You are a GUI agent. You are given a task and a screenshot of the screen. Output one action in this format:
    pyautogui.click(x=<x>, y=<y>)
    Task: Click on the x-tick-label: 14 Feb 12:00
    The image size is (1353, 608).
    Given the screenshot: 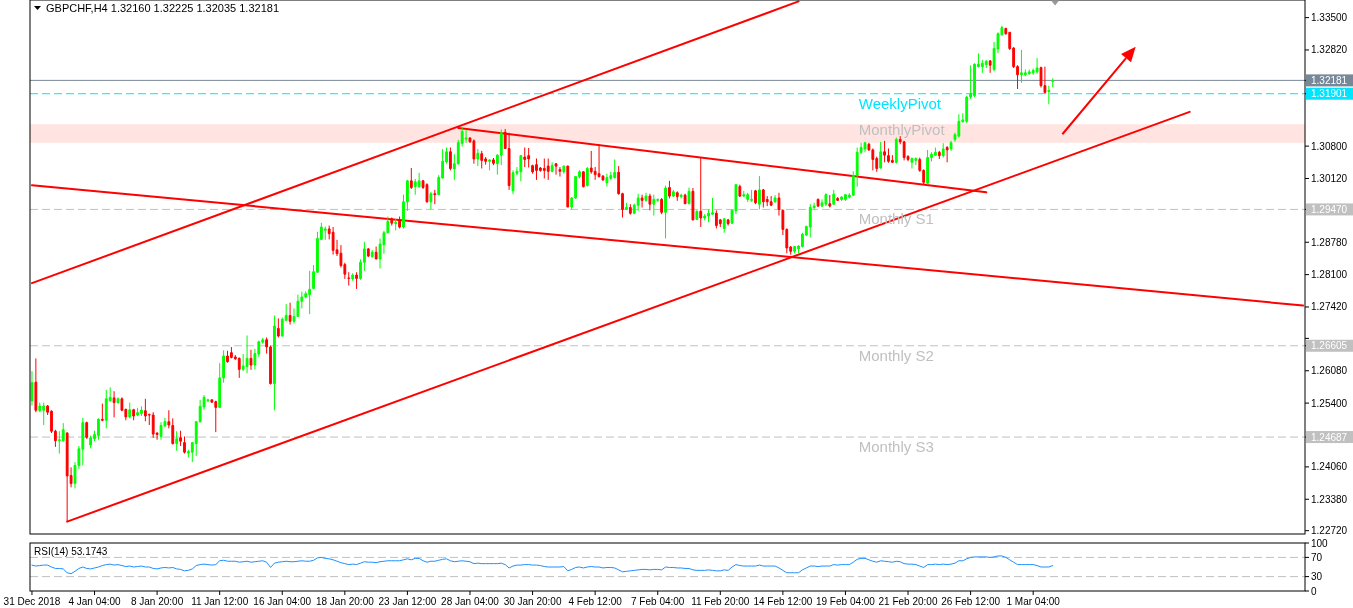 What is the action you would take?
    pyautogui.click(x=783, y=601)
    